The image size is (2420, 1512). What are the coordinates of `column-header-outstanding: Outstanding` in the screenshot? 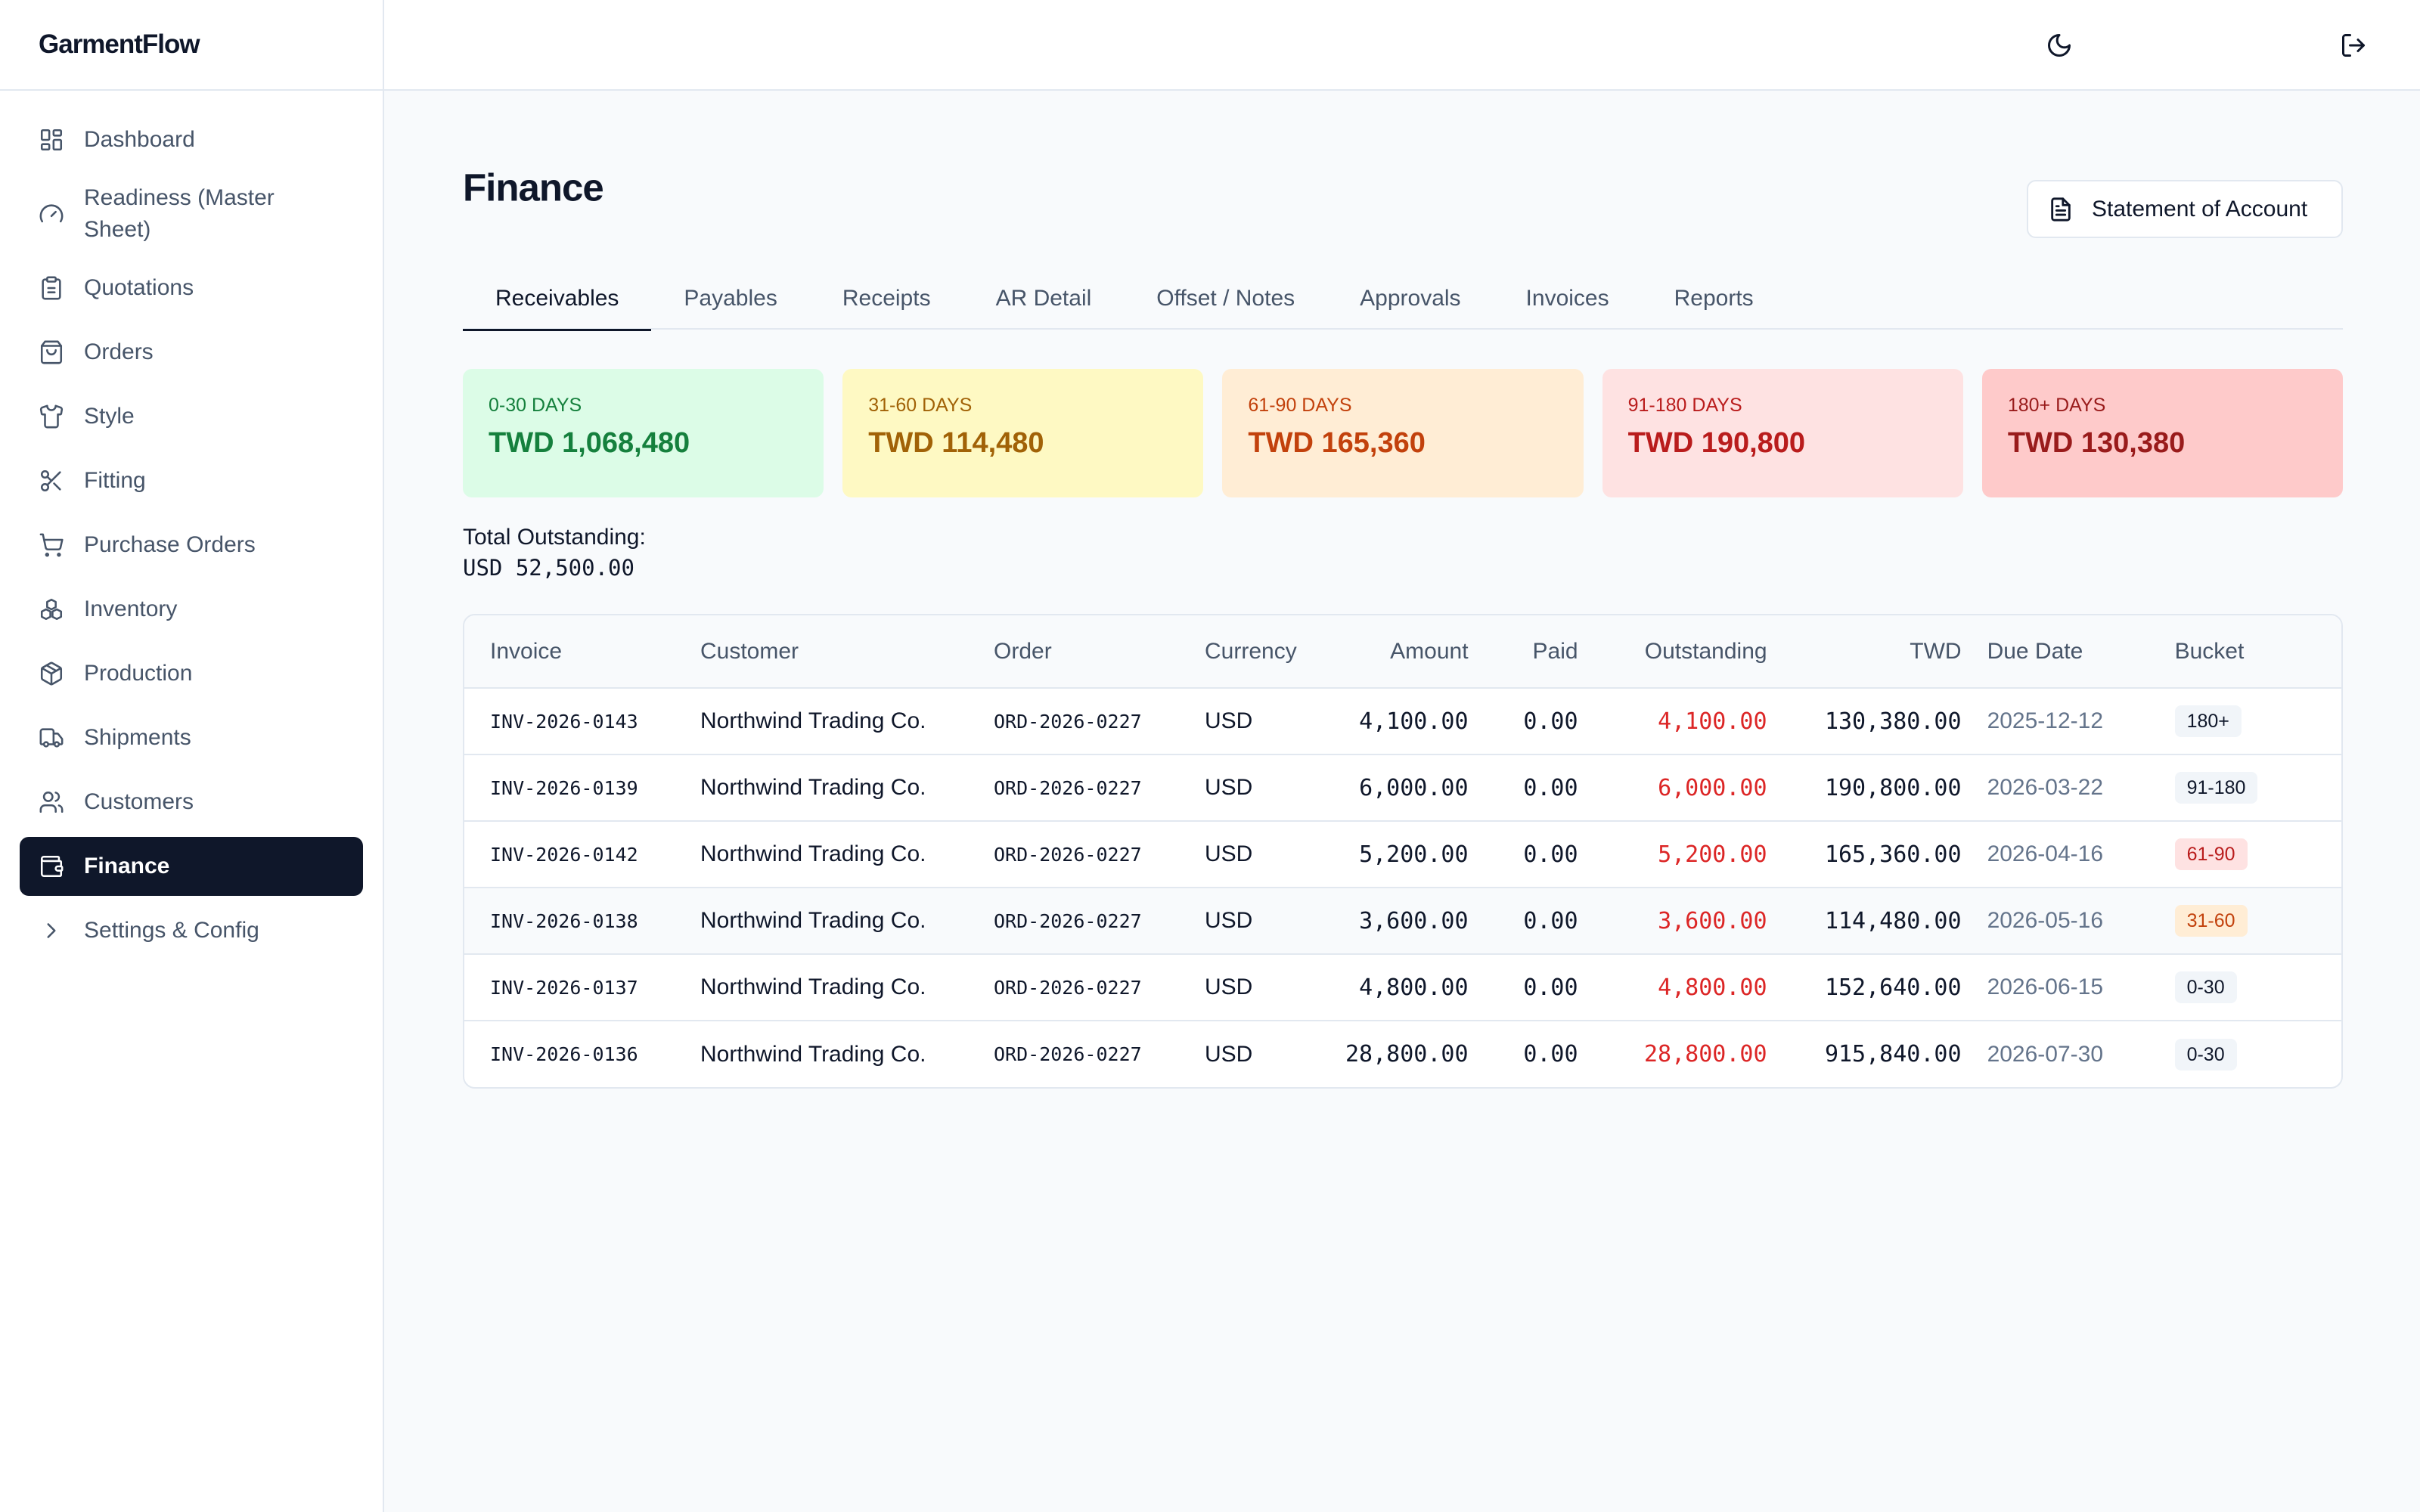 It's located at (1672, 652).